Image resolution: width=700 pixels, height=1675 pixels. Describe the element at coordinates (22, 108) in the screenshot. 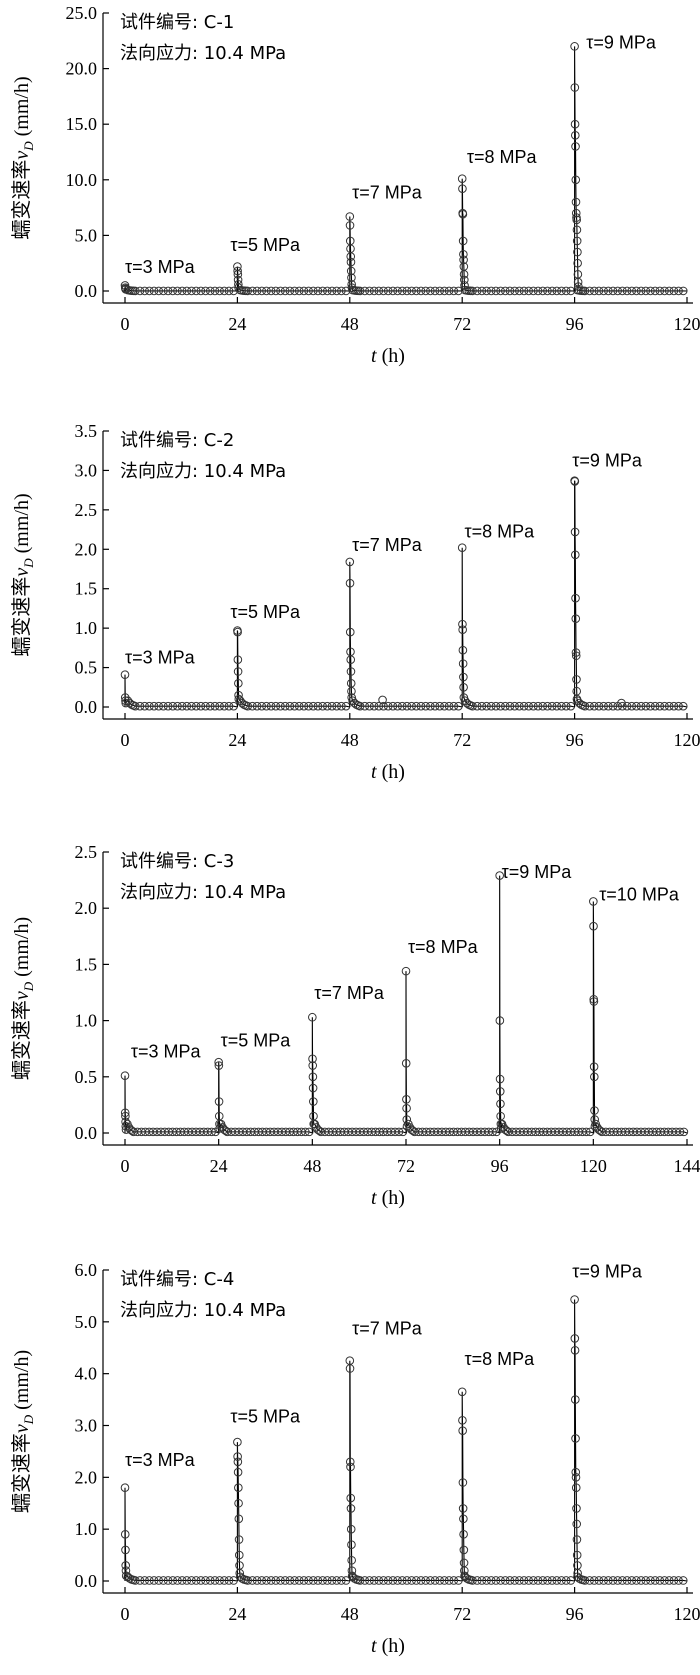

I see `y-axis-unit: (mm/h)` at that location.